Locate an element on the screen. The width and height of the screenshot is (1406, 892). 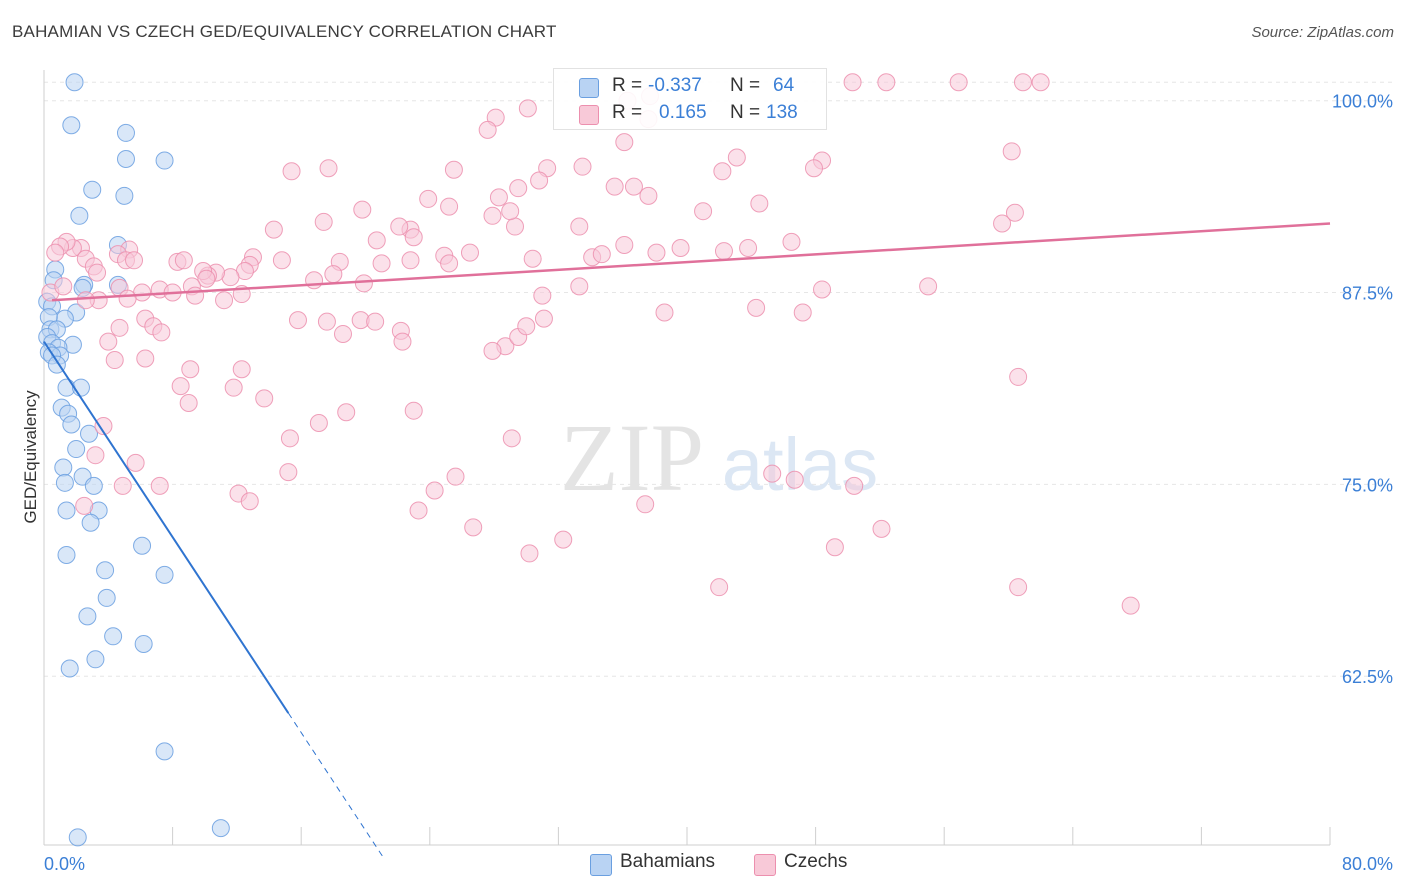
x-tick-label: 80.0% is located at coordinates (1367, 864).